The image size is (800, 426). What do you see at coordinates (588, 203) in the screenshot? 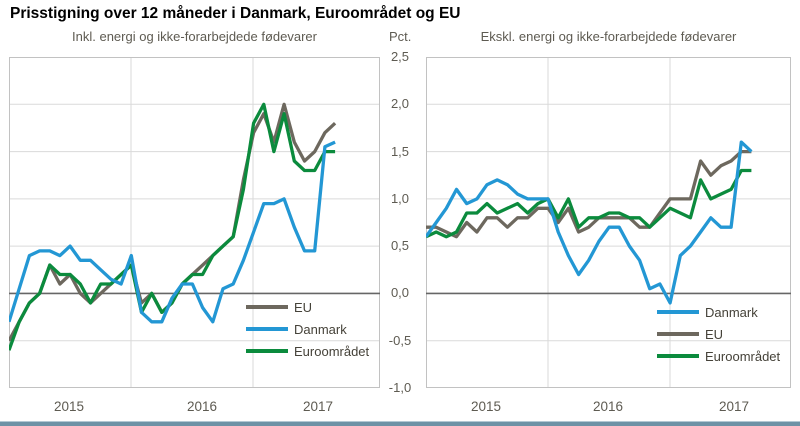
I see `series-line-euroomraadet` at bounding box center [588, 203].